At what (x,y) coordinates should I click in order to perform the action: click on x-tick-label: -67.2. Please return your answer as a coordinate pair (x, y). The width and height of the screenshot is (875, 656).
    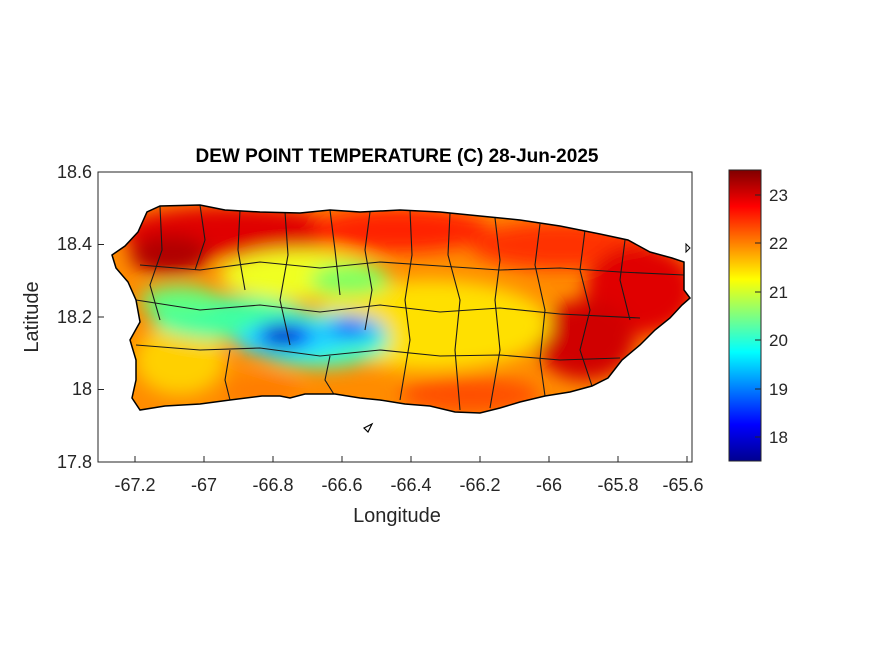
    Looking at the image, I should click on (134, 485).